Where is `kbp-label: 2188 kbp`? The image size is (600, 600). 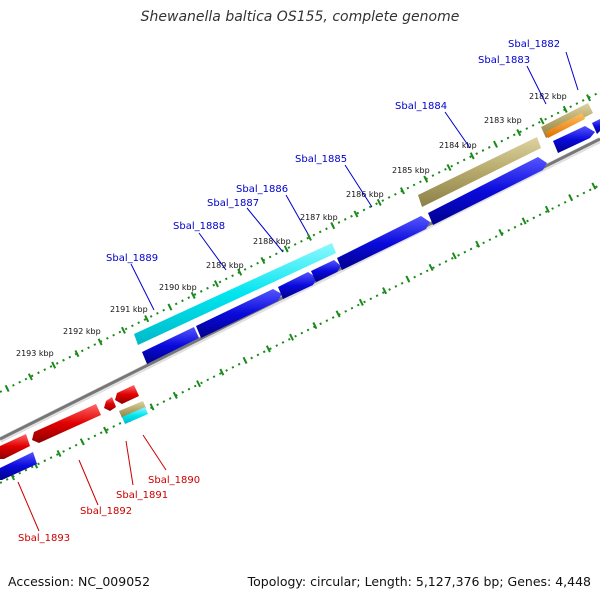
kbp-label: 2188 kbp is located at coordinates (272, 241).